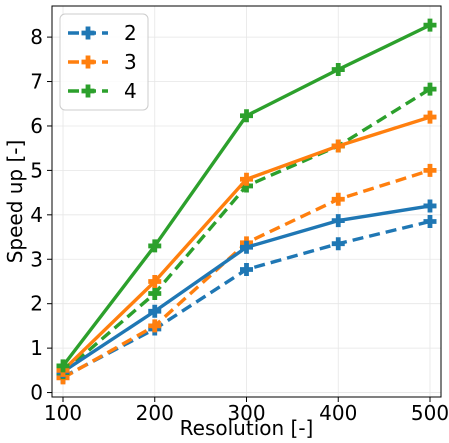  What do you see at coordinates (63, 413) in the screenshot?
I see `x-tick-label: 100` at bounding box center [63, 413].